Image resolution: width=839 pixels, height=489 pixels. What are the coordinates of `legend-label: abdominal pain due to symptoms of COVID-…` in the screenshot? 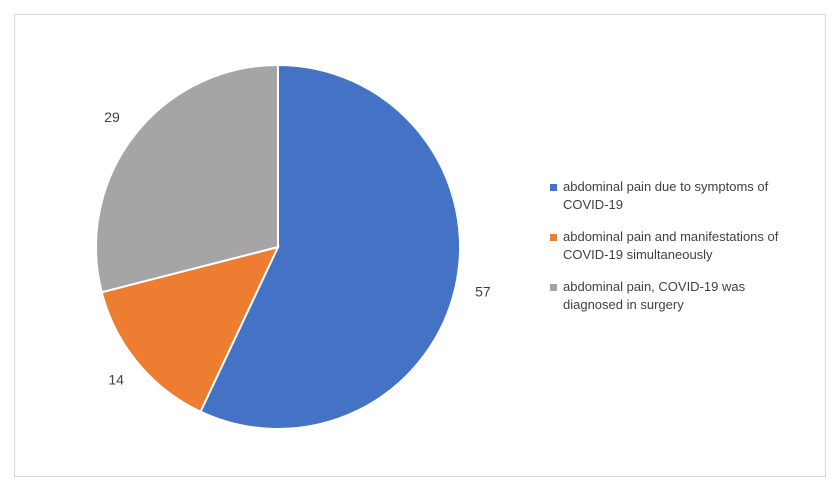 It's located at (666, 195).